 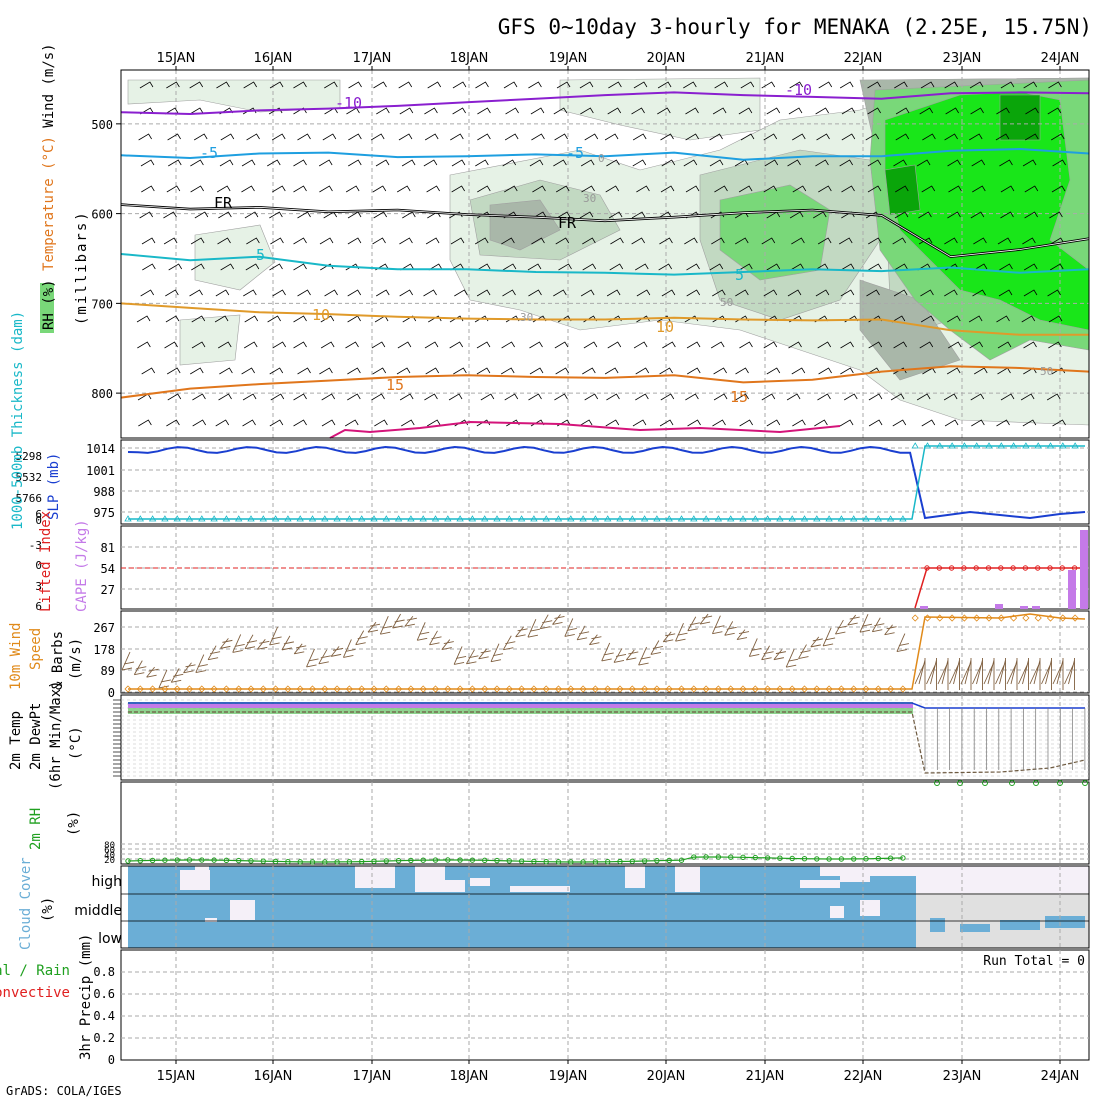 What do you see at coordinates (49, 85) in the screenshot?
I see `ylabel-part: Wind (m/s)` at bounding box center [49, 85].